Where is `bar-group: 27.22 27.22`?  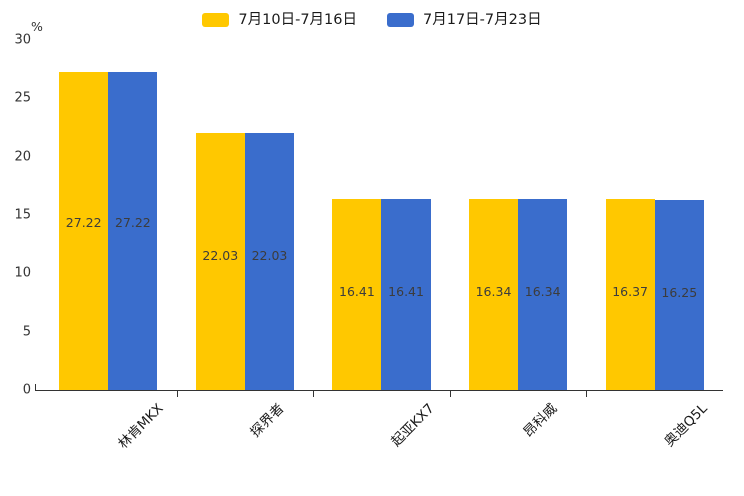
bar-group: 27.22 27.22 is located at coordinates (108, 215).